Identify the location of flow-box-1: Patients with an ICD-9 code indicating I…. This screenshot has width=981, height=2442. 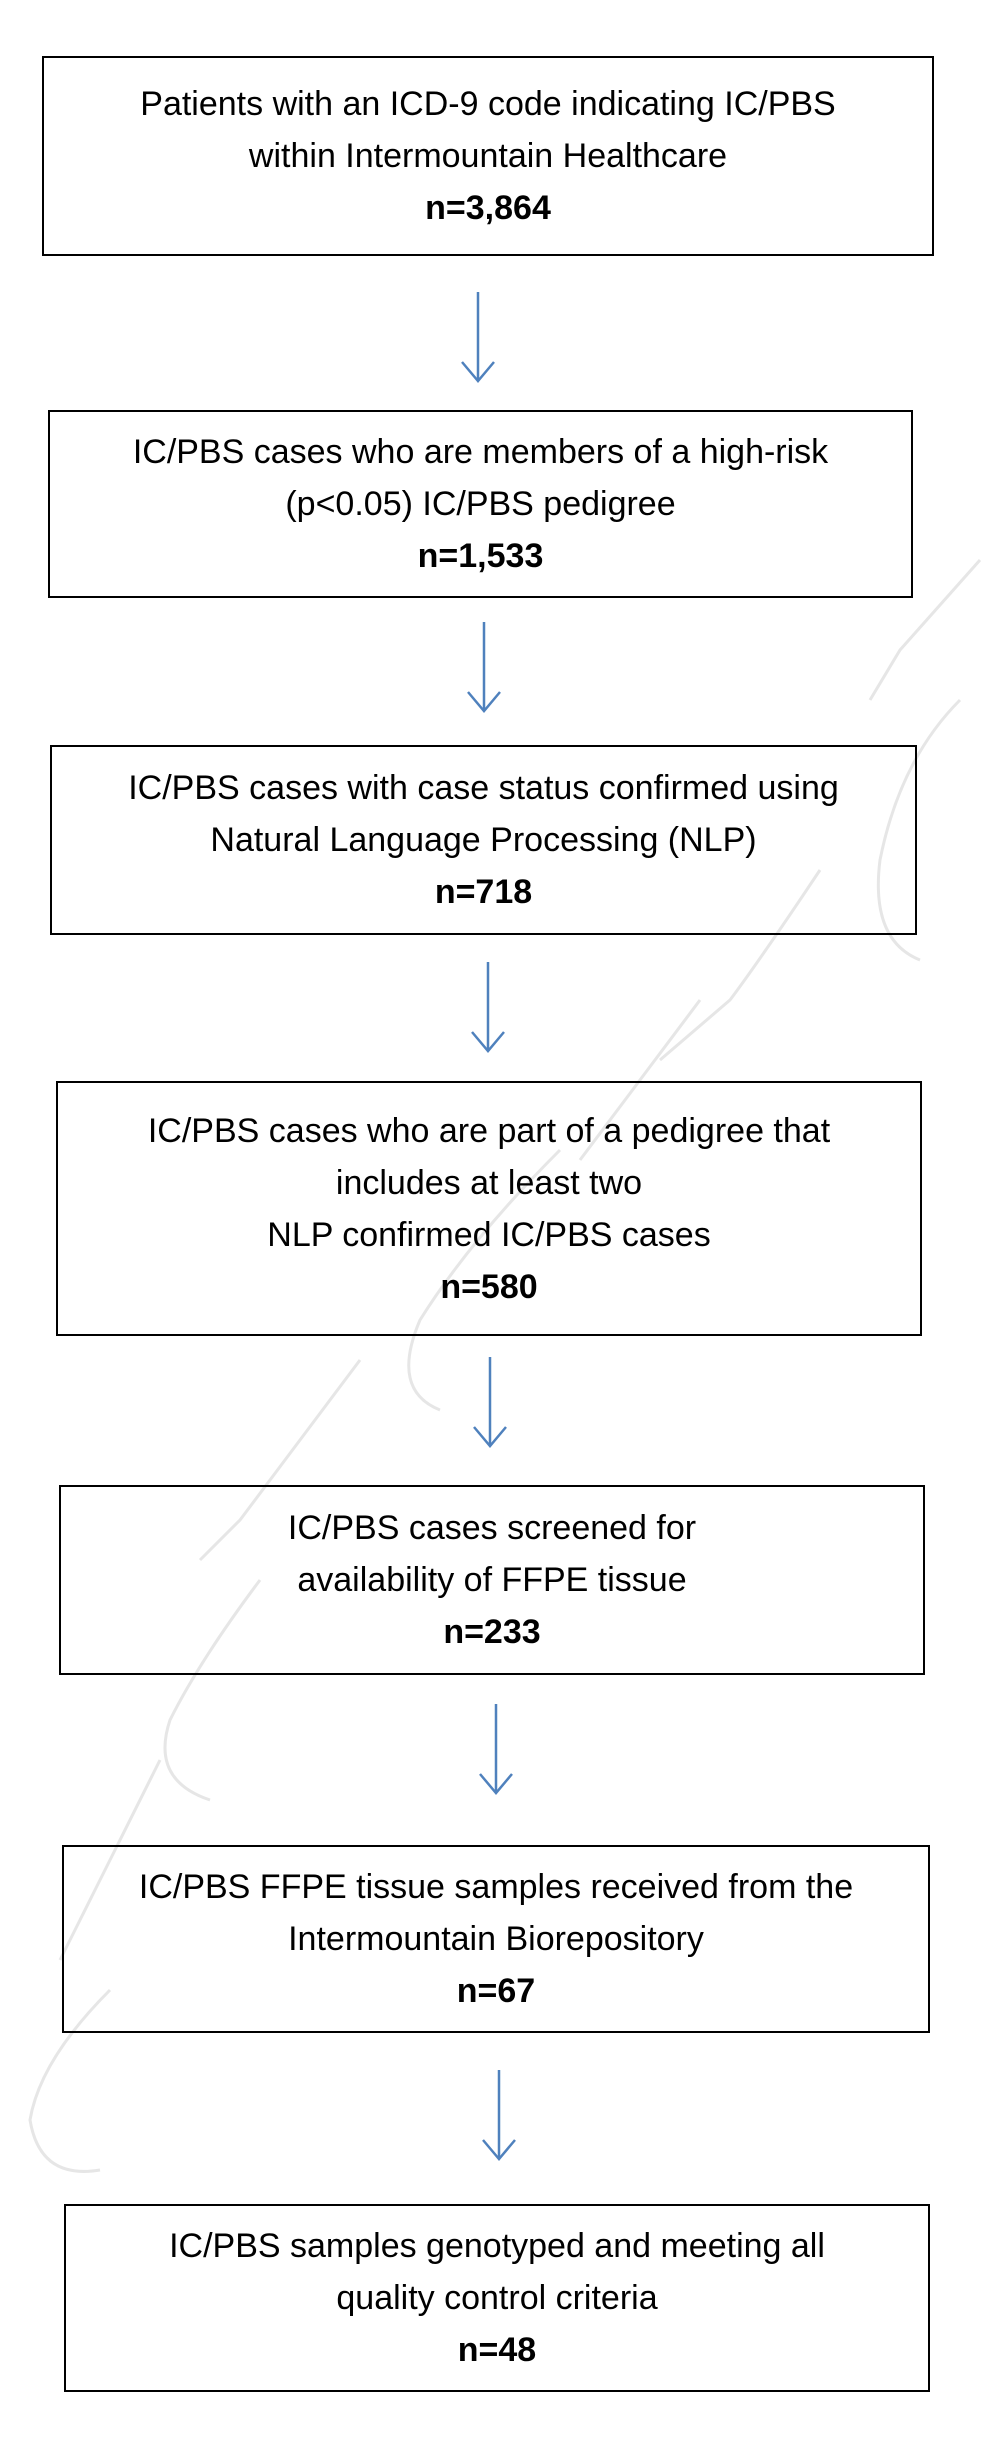
(488, 156).